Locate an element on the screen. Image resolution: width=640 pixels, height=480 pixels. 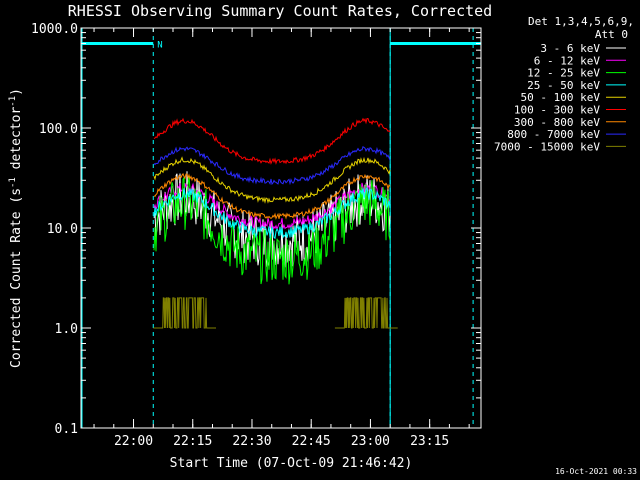
y-tick-label: 0.1 is located at coordinates (66, 429).